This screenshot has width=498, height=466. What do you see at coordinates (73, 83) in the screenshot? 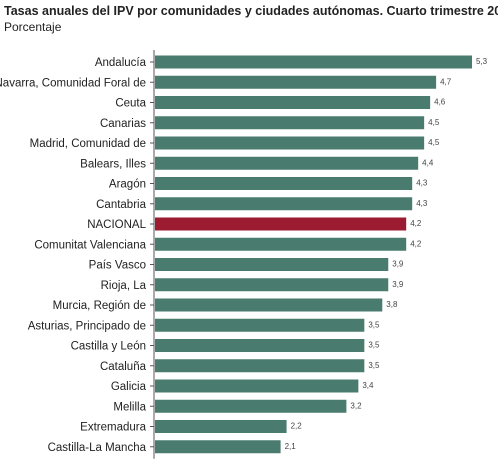
I see `category-label: Navarra, Comunidad Foral de` at bounding box center [73, 83].